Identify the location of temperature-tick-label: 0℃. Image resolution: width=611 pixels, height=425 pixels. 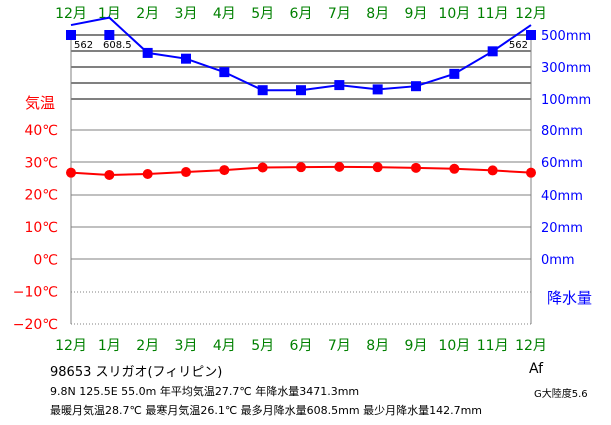
(45, 260).